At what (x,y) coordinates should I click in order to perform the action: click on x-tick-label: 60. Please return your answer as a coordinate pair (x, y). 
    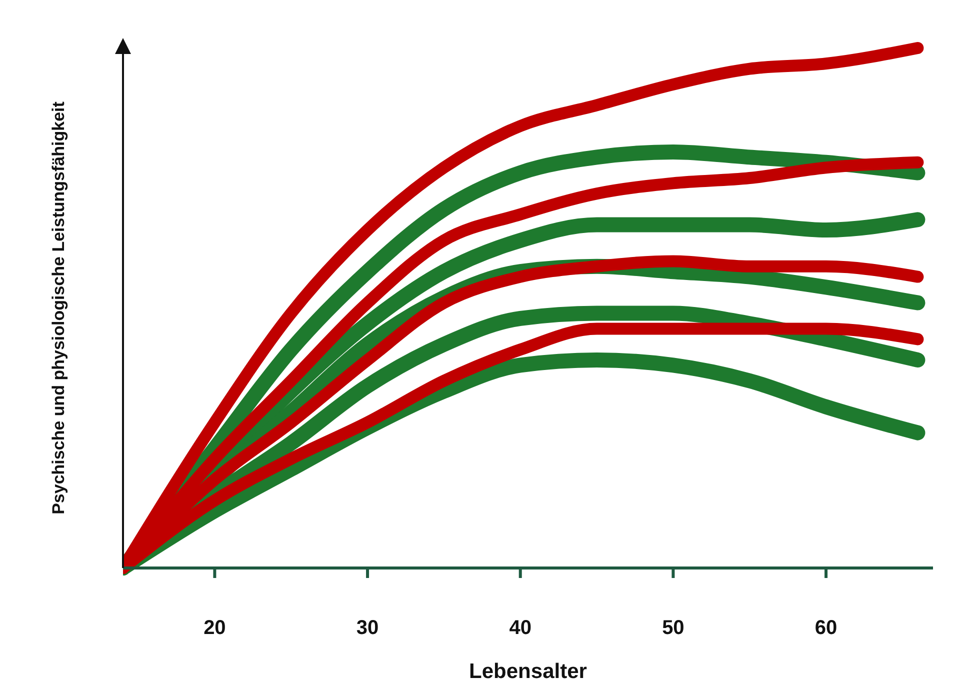
    Looking at the image, I should click on (826, 628).